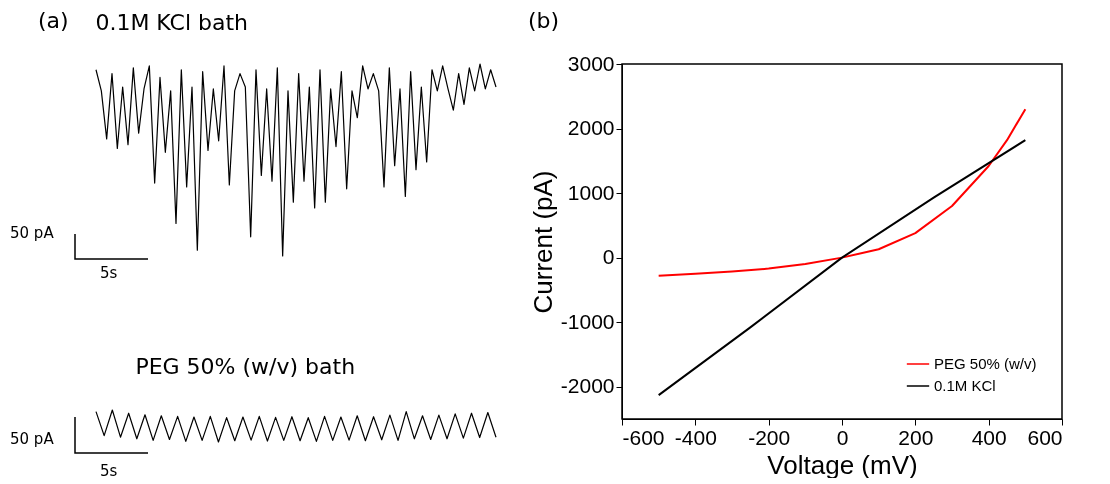 The height and width of the screenshot is (484, 1110). I want to click on y-tick-label: -1000, so click(587, 321).